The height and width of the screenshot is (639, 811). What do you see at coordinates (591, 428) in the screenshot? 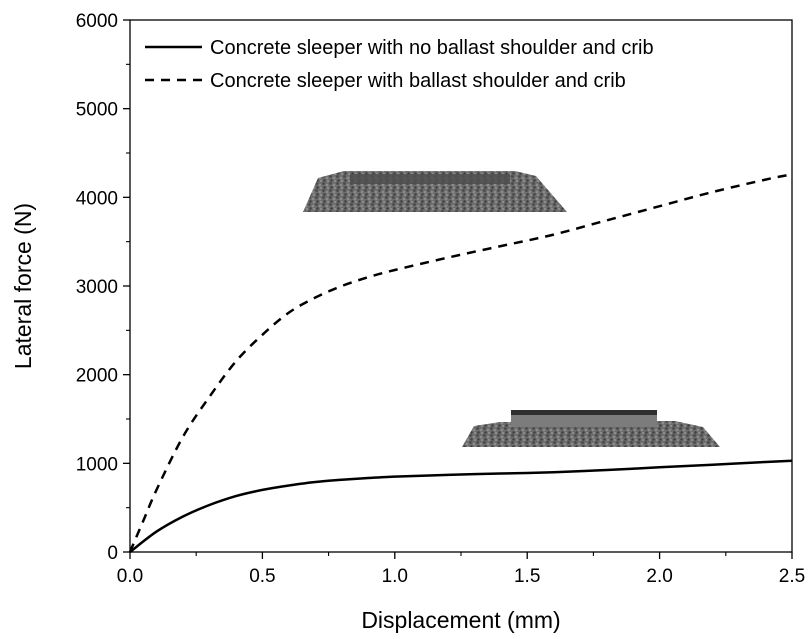
I see `sleeper-on-ballast-no-shoulder-image` at bounding box center [591, 428].